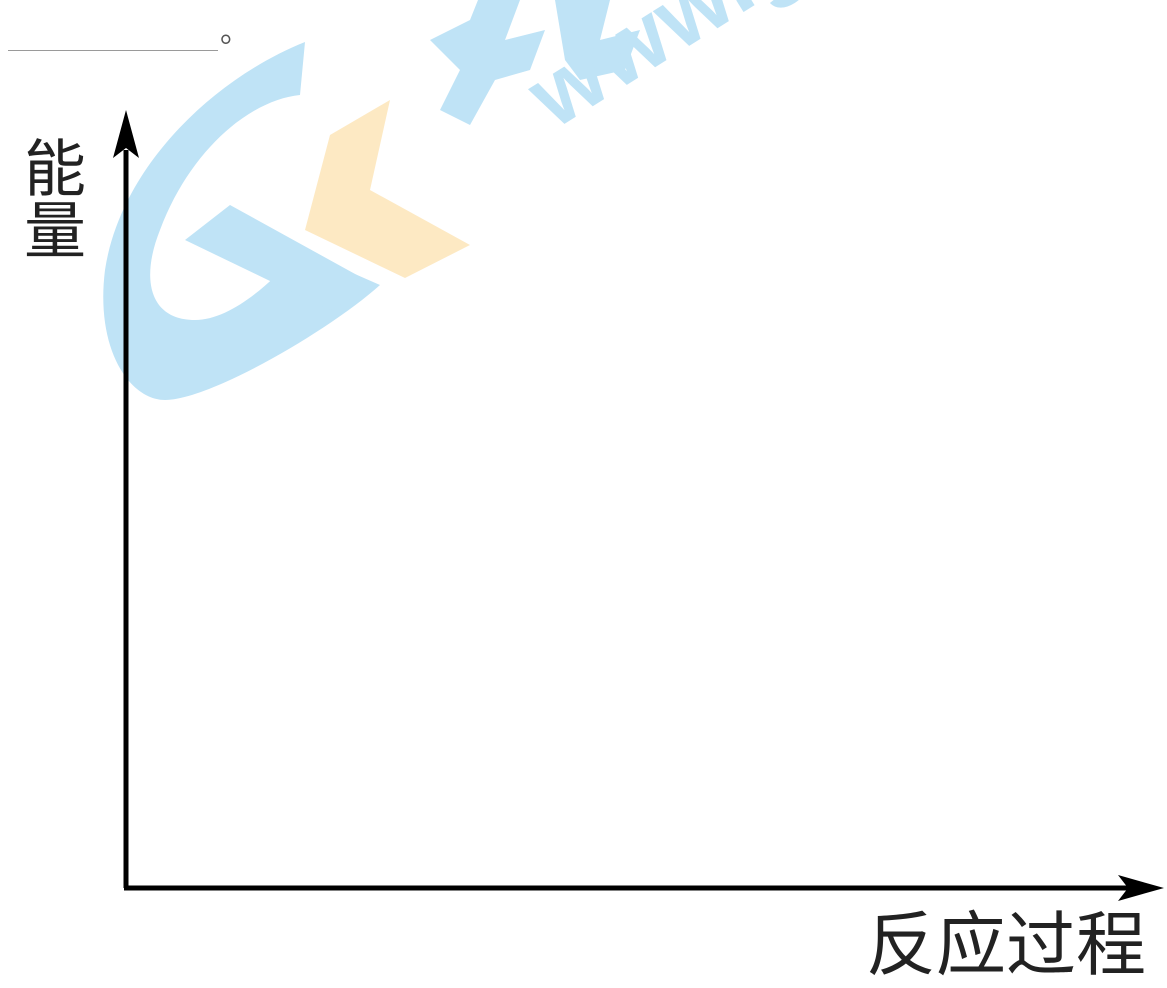  Describe the element at coordinates (1006, 945) in the screenshot. I see `x-axis-label: 反应过程` at that location.